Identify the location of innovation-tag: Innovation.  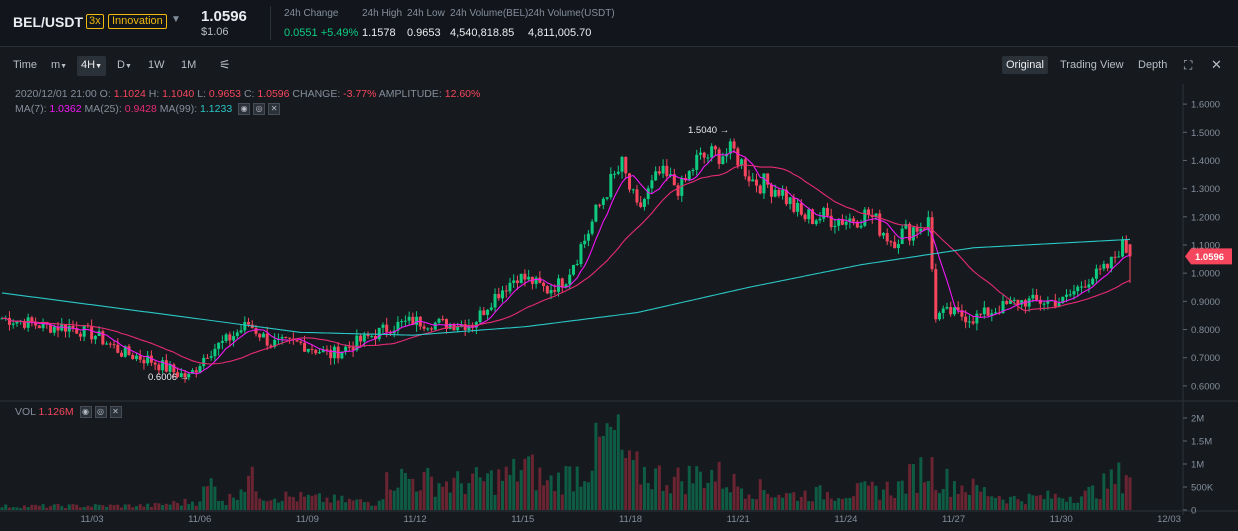
(137, 21).